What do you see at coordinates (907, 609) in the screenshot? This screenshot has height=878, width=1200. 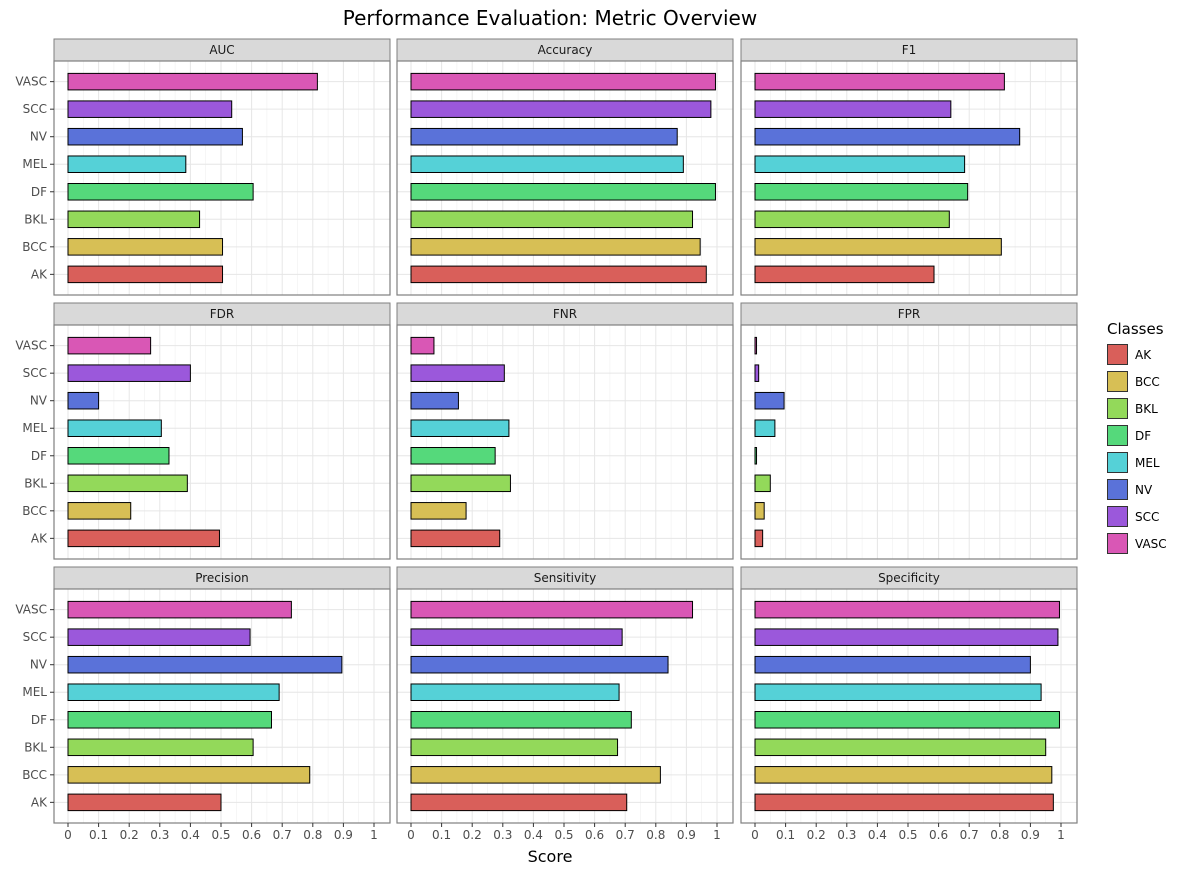 I see `bar-specificity-vasc` at bounding box center [907, 609].